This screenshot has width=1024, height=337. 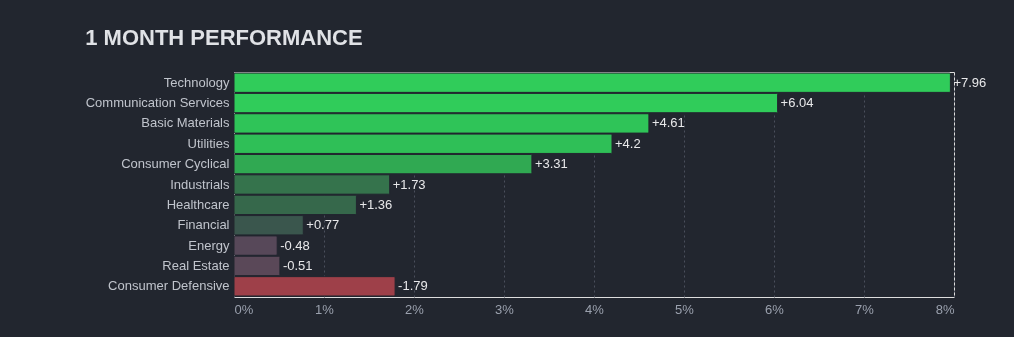 I want to click on data-label: +3.31, so click(x=551, y=164).